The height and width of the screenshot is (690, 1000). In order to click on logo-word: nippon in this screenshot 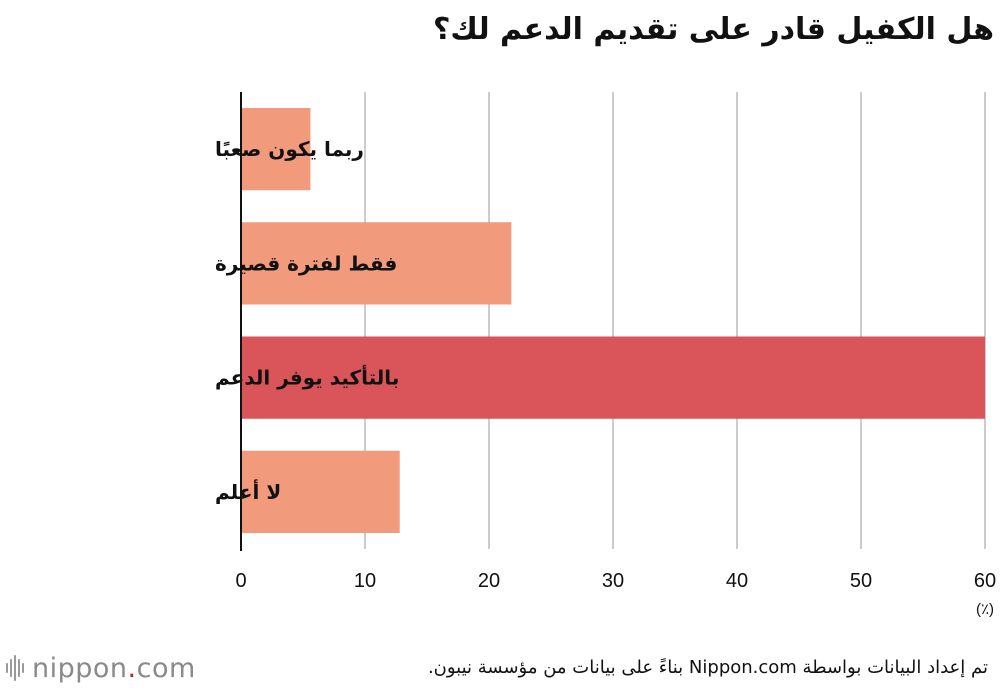, I will do `click(80, 668)`.